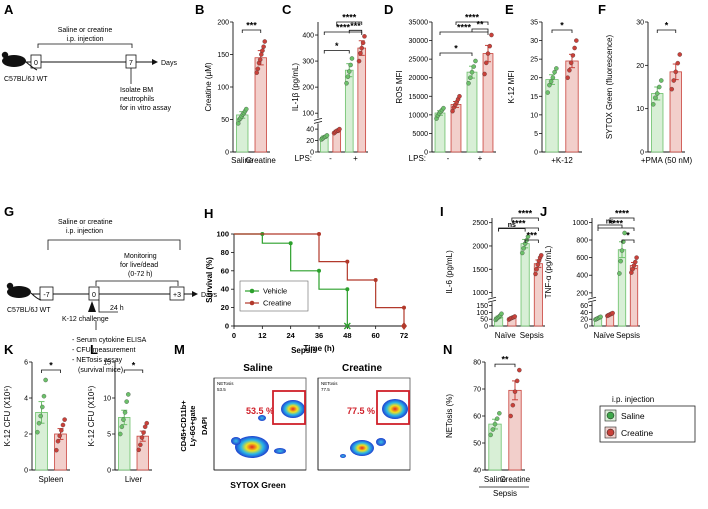 This screenshot has width=708, height=509. Describe the element at coordinates (262, 418) in the screenshot. I see `m-saline-mid-cluster` at that location.